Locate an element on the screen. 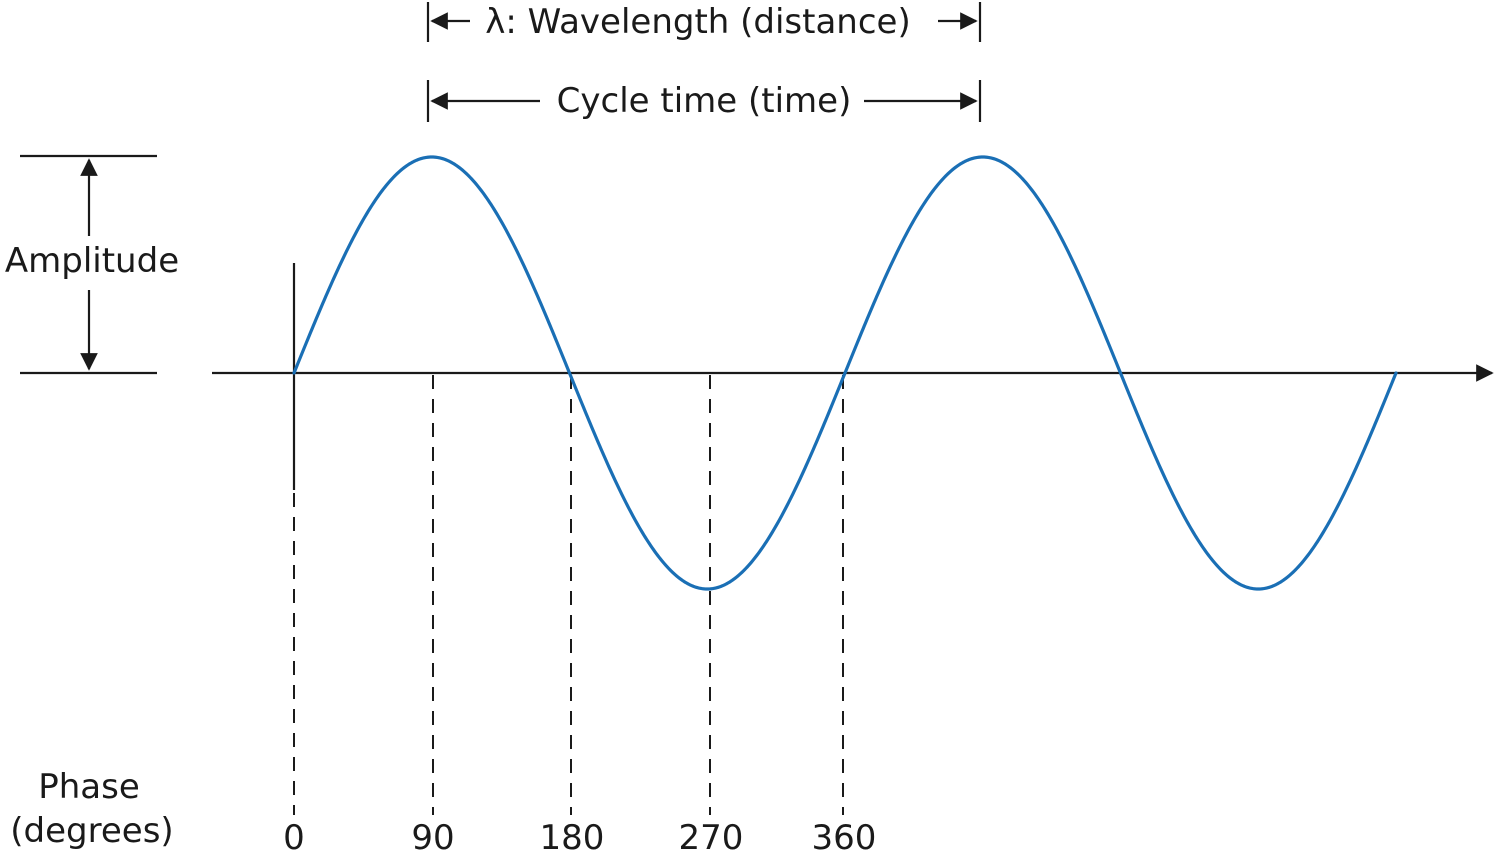 This screenshot has height=860, width=1497. phase-tick-270: 270 is located at coordinates (711, 838).